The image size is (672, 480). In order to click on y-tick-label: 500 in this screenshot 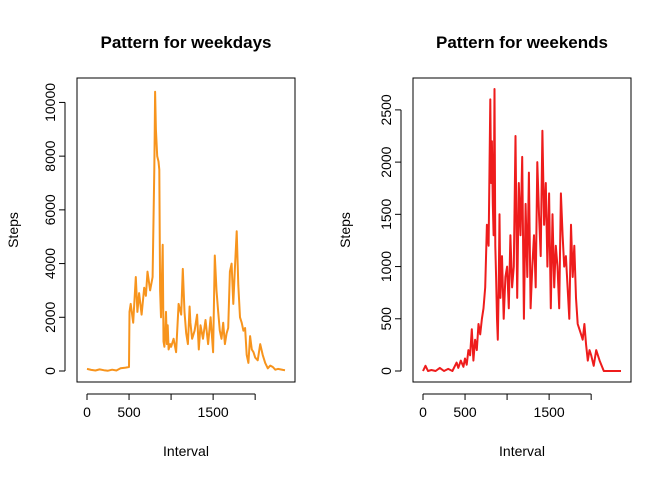, I will do `click(386, 319)`.